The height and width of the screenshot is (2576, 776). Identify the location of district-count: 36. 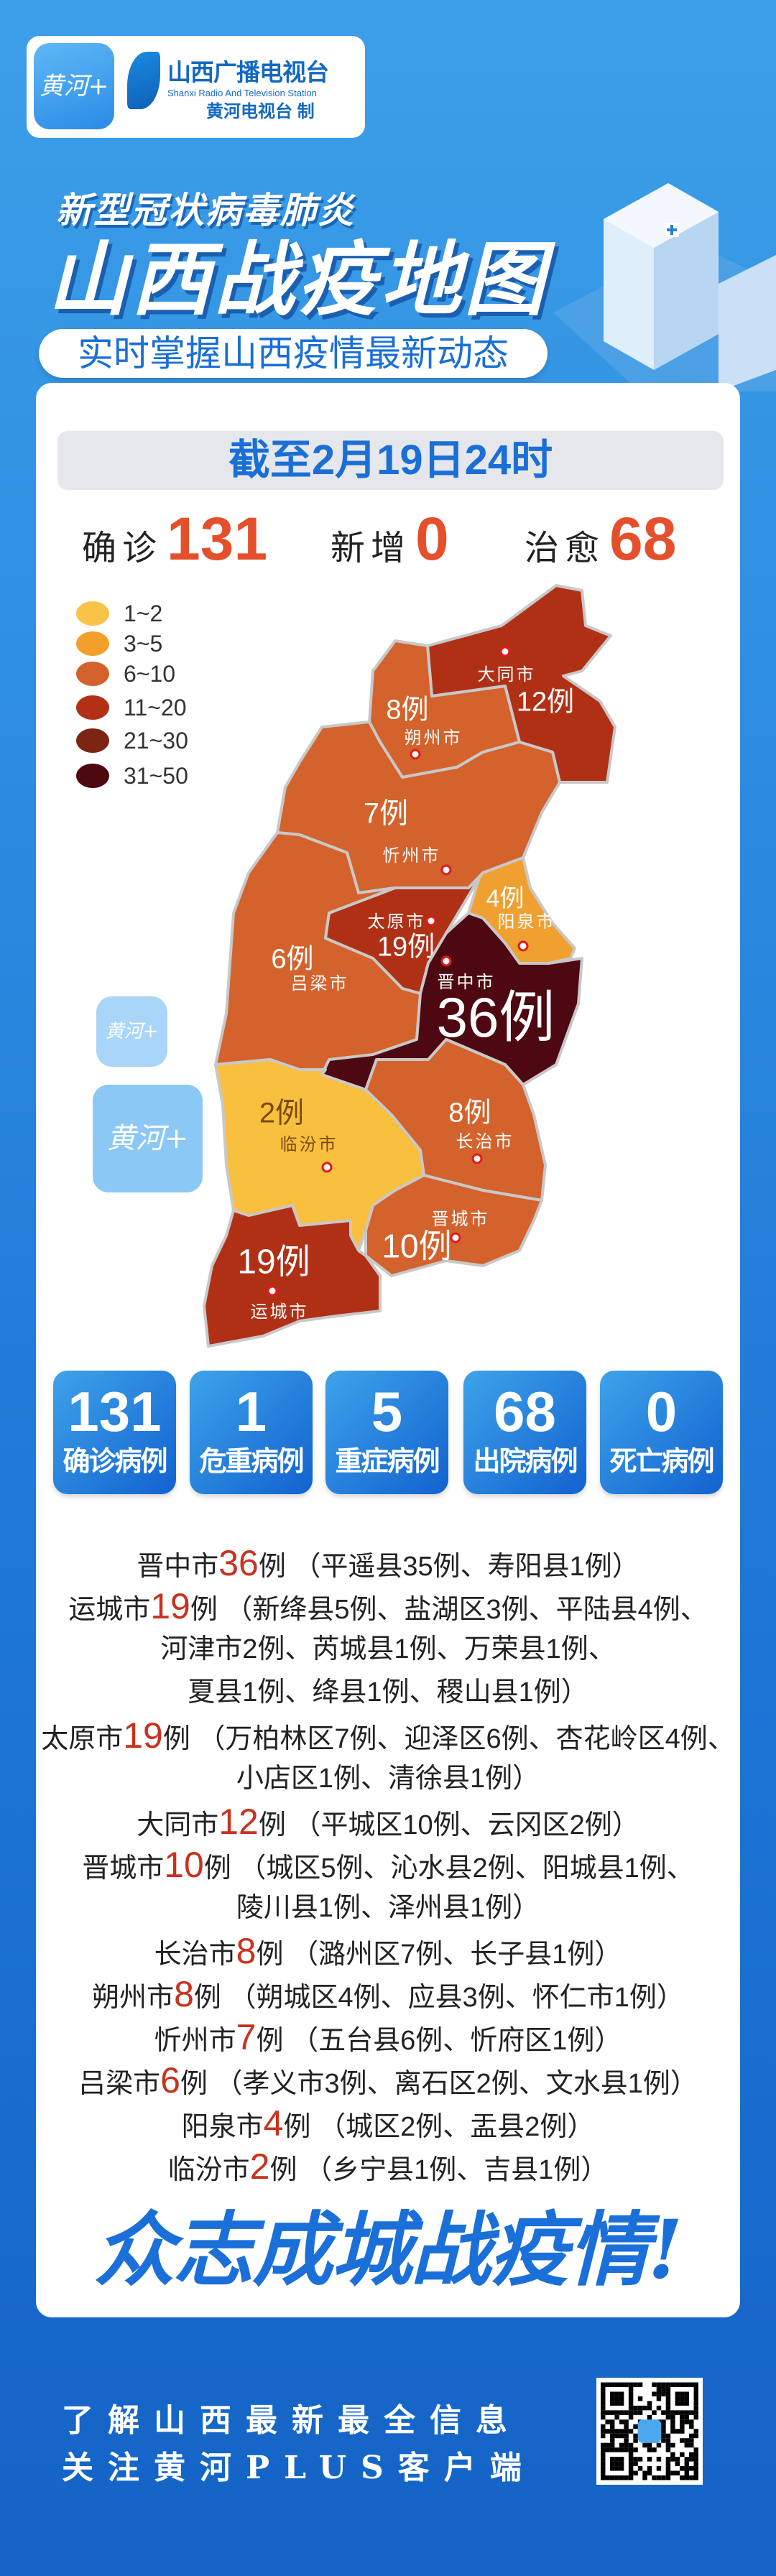
(238, 1563).